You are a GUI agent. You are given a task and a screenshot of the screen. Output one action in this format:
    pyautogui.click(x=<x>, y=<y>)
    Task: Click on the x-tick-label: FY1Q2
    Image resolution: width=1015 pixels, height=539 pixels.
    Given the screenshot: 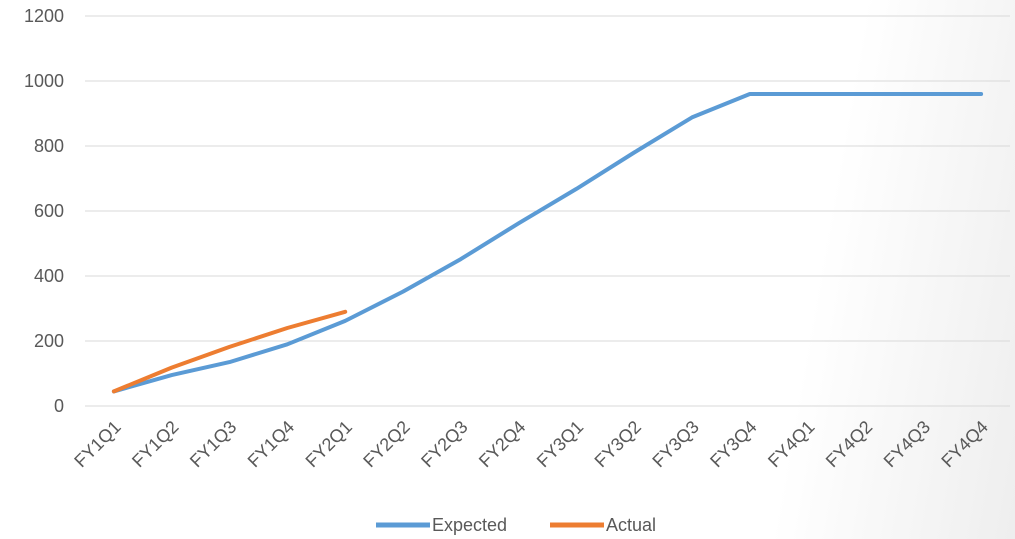 What is the action you would take?
    pyautogui.click(x=155, y=444)
    